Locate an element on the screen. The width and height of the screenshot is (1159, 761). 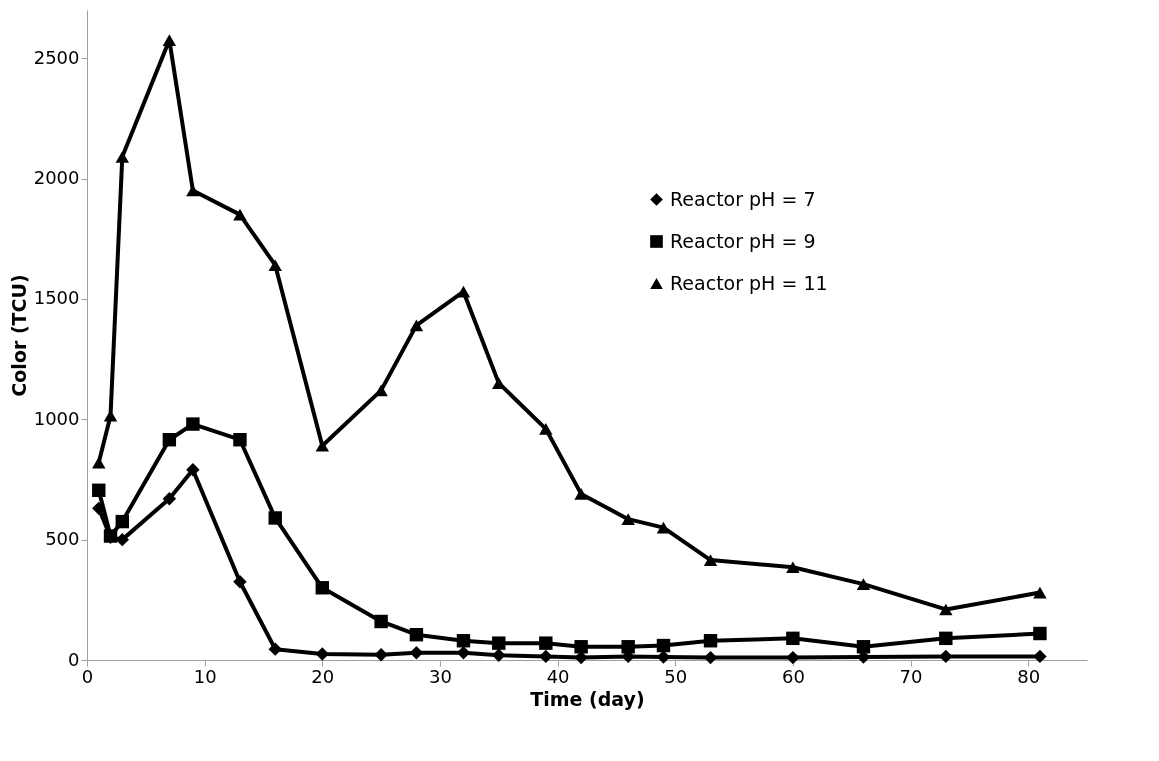
y-tick-label: 0 is located at coordinates (74, 659).